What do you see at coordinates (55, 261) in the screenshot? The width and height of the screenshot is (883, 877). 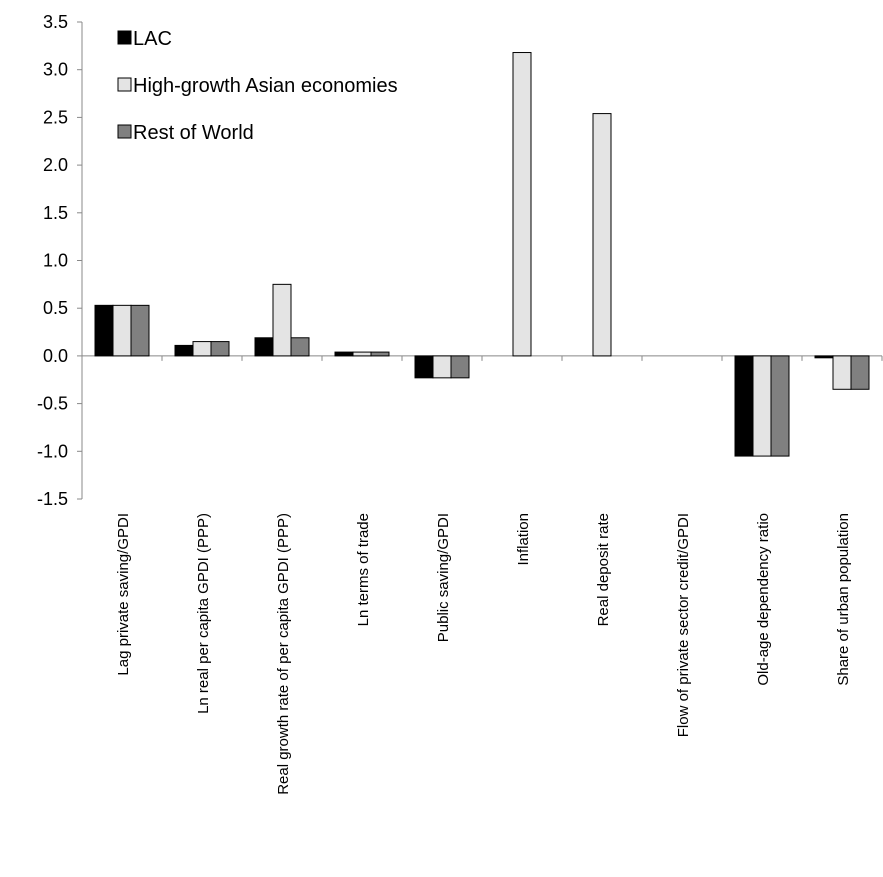 I see `y-tick-label: 1.0` at bounding box center [55, 261].